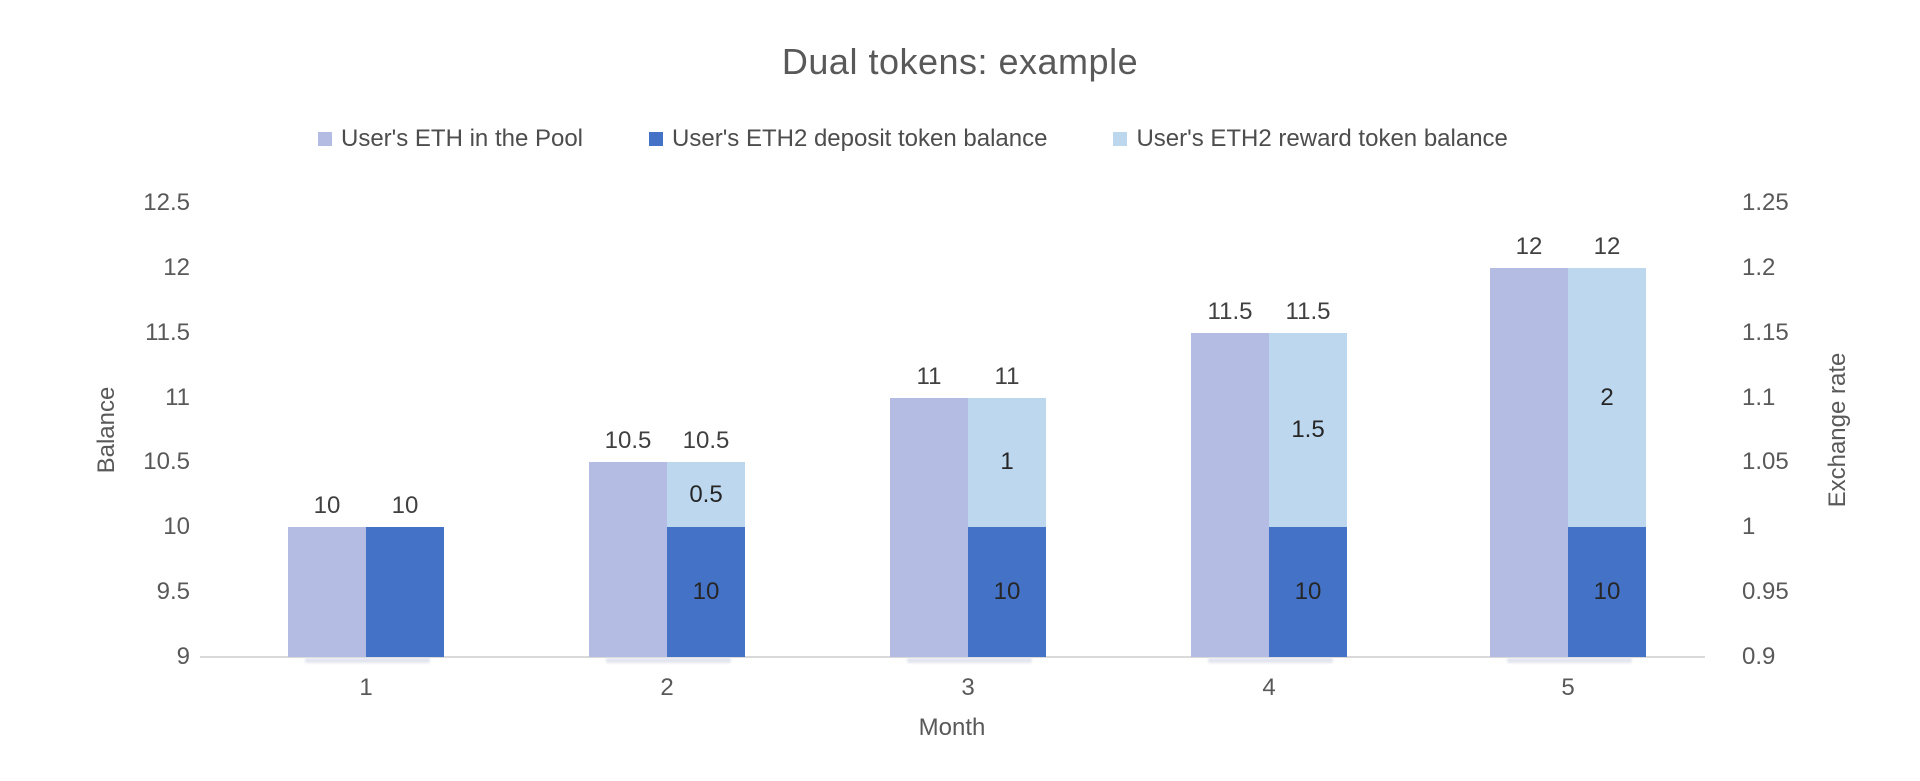  Describe the element at coordinates (1308, 311) in the screenshot. I see `data-label-stack-total: 11.5` at that location.